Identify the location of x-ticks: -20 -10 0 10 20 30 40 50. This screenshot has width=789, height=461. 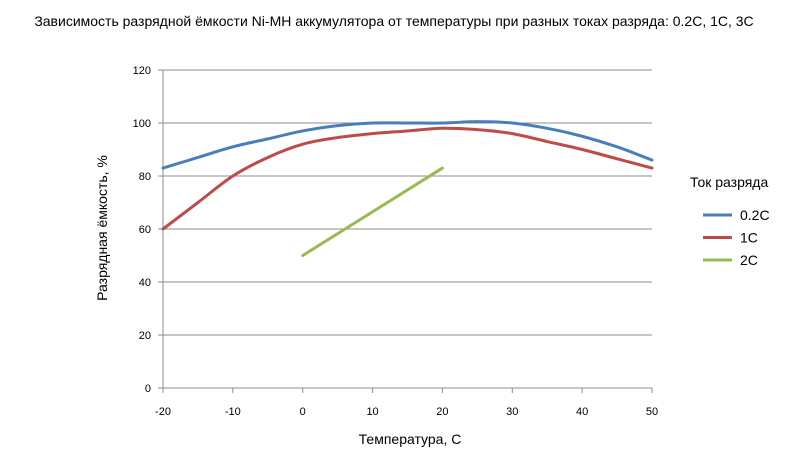
(406, 403).